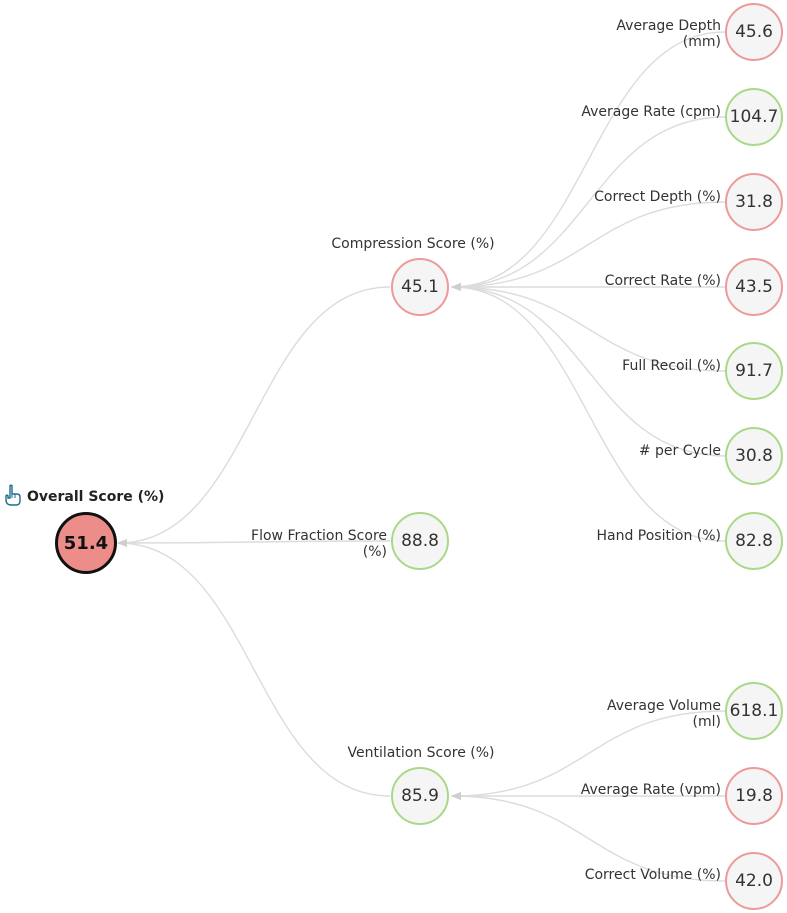 The height and width of the screenshot is (913, 787). What do you see at coordinates (13, 495) in the screenshot?
I see `pointing-hand-icon` at bounding box center [13, 495].